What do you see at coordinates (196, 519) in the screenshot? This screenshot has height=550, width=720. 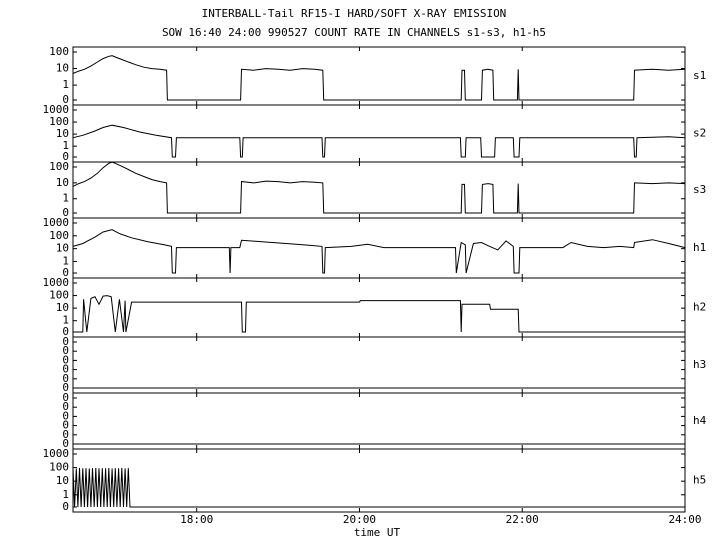 I see `x-tick-label: 18:00` at bounding box center [196, 519].